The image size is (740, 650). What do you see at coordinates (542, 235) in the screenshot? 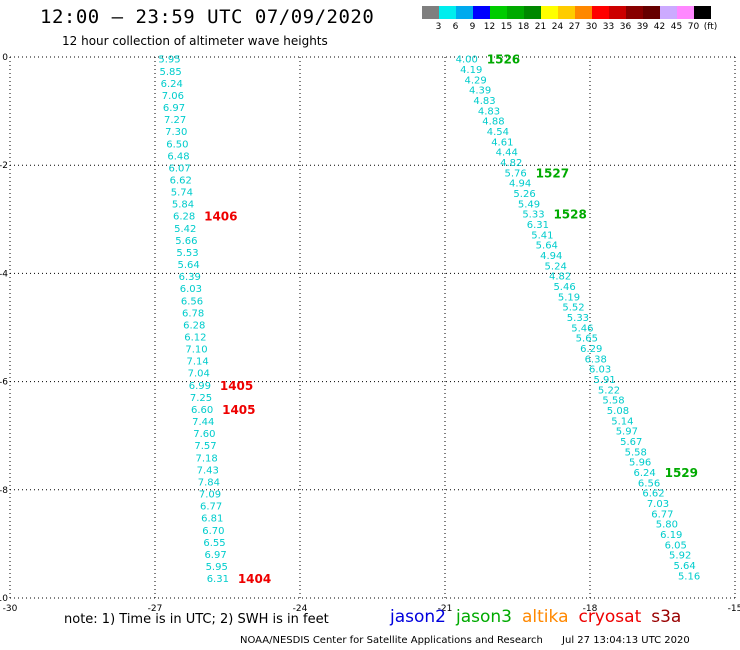
I see `swh-value: 5.41` at bounding box center [542, 235].